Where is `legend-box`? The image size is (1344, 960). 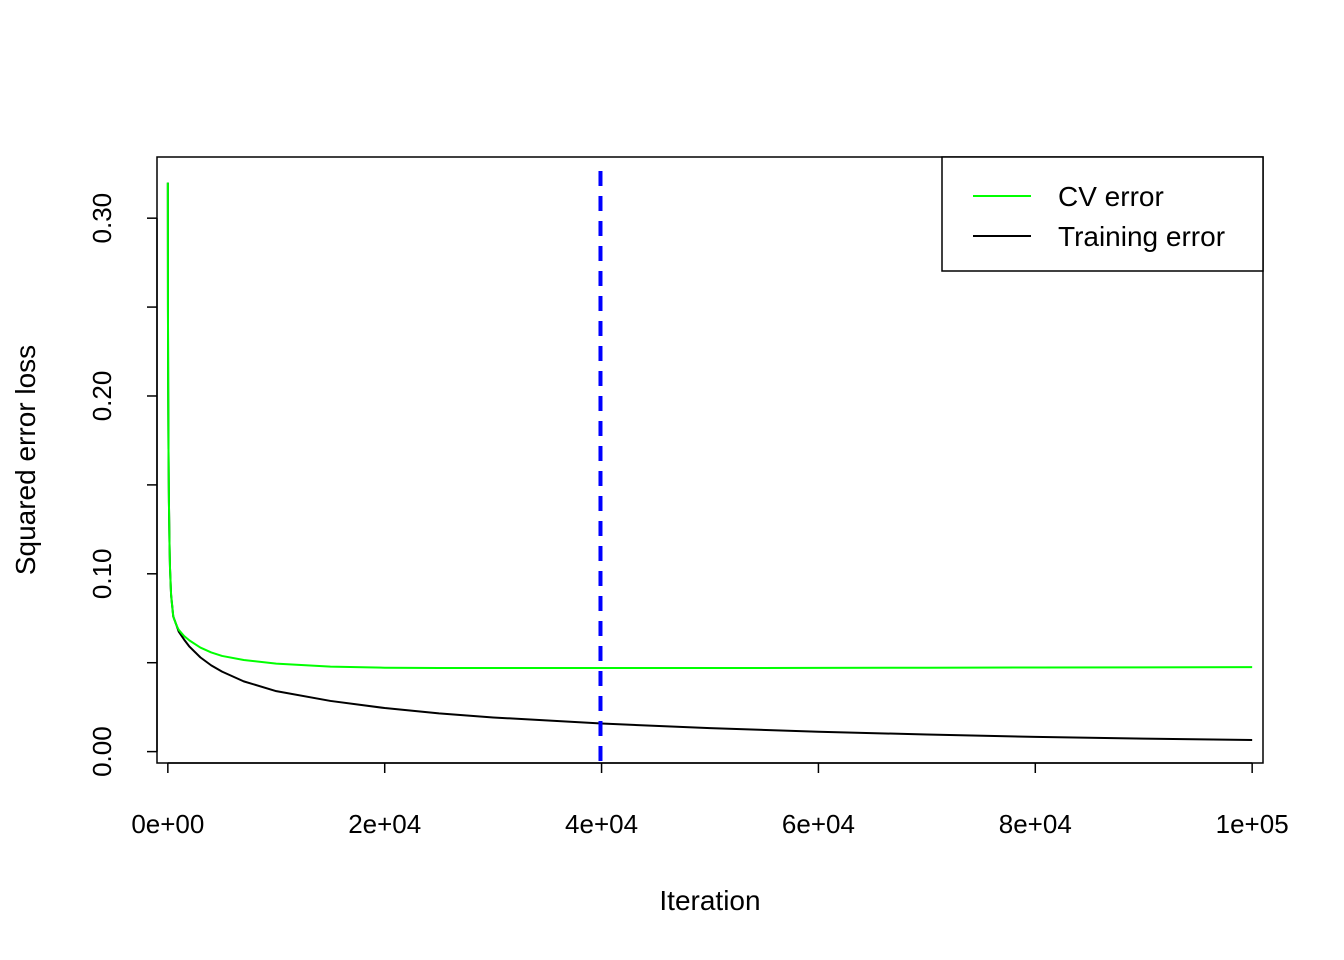
legend-box is located at coordinates (1102, 214).